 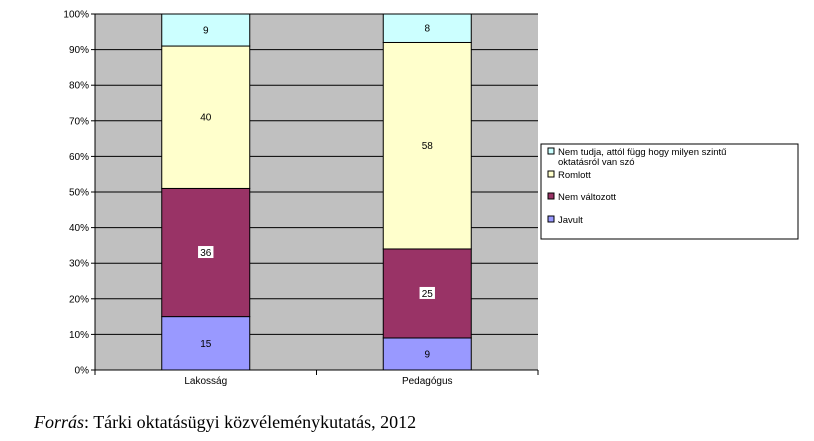 I want to click on y-tick-label: 10%, so click(x=79, y=335).